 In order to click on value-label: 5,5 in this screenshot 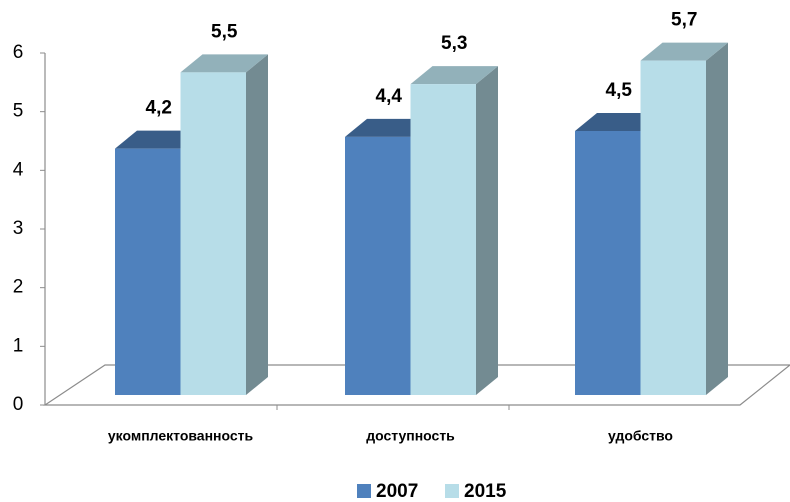, I will do `click(224, 31)`.